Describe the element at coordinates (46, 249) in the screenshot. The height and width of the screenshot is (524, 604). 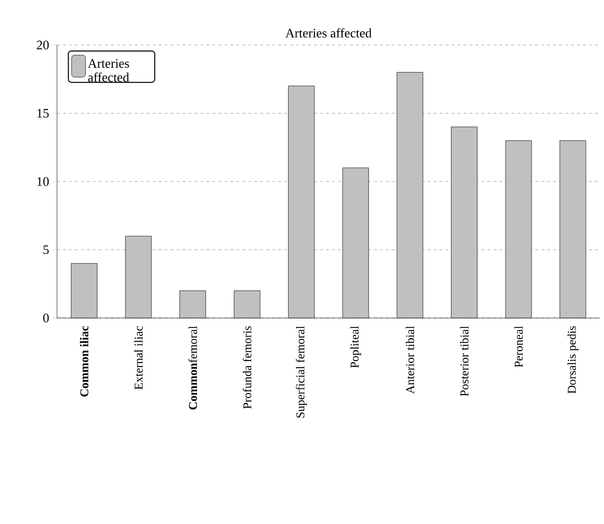
I see `y-tick-label: 5` at that location.